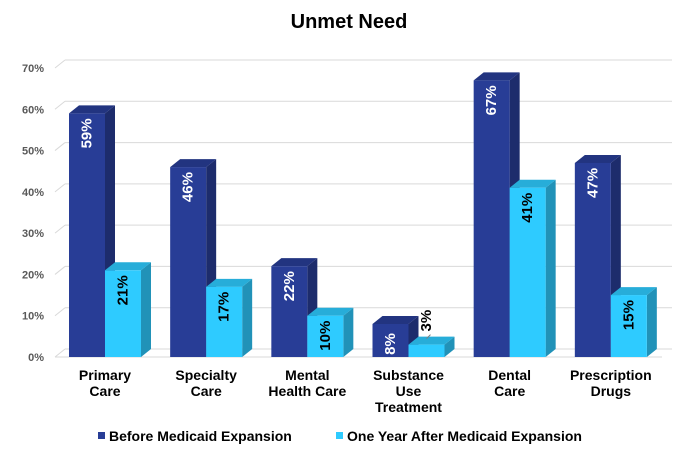 This screenshot has height=462, width=699. Describe the element at coordinates (628, 315) in the screenshot. I see `data-label: 15%` at that location.